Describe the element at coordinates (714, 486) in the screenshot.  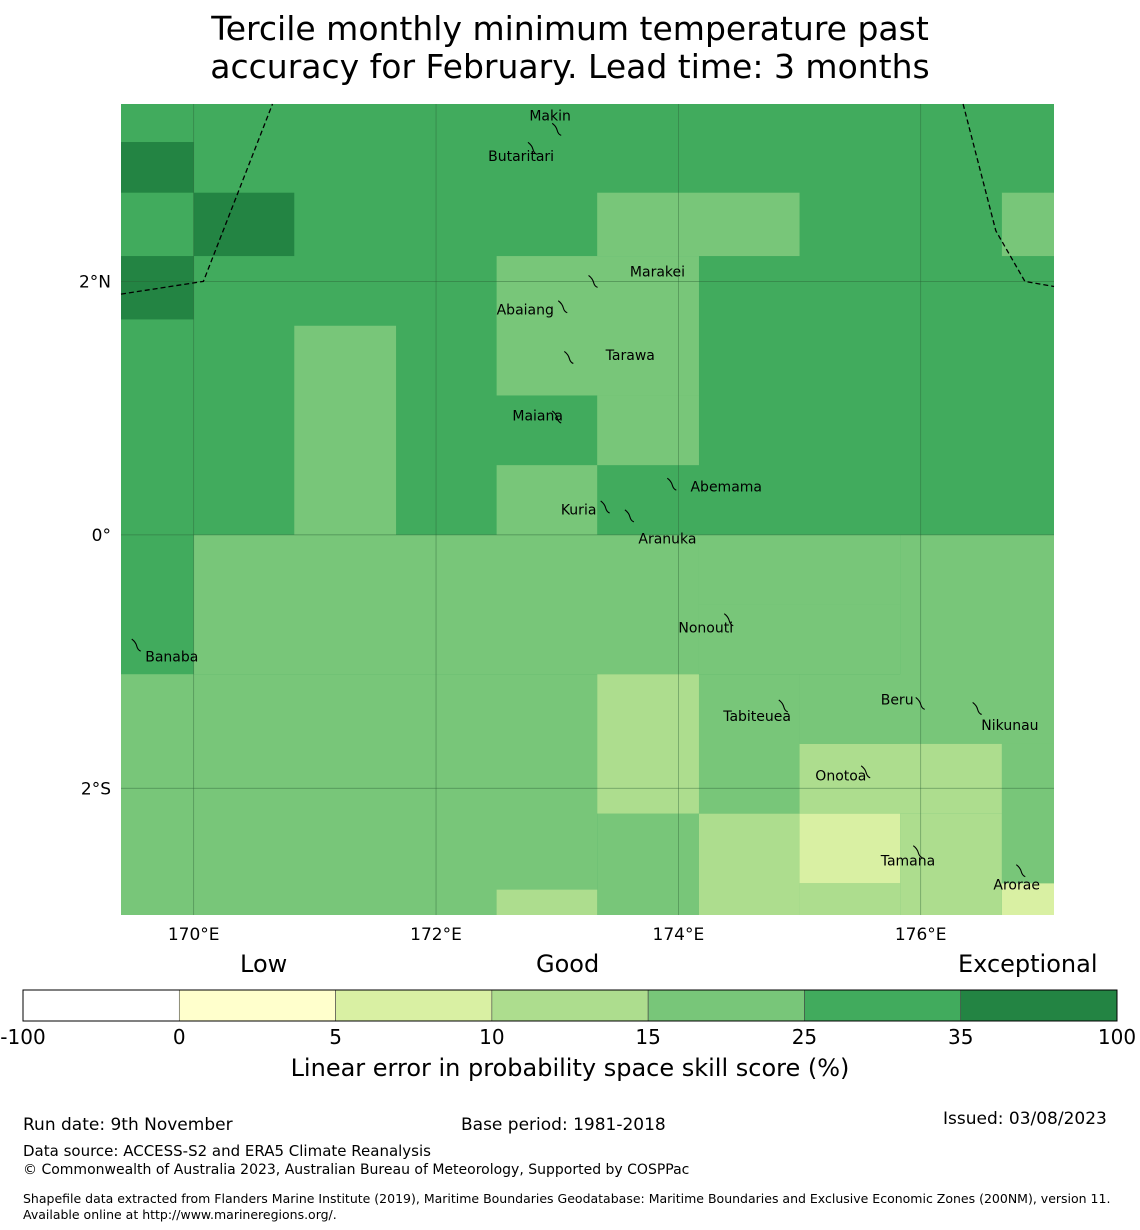
I see `island-abemama: Abemama` at that location.